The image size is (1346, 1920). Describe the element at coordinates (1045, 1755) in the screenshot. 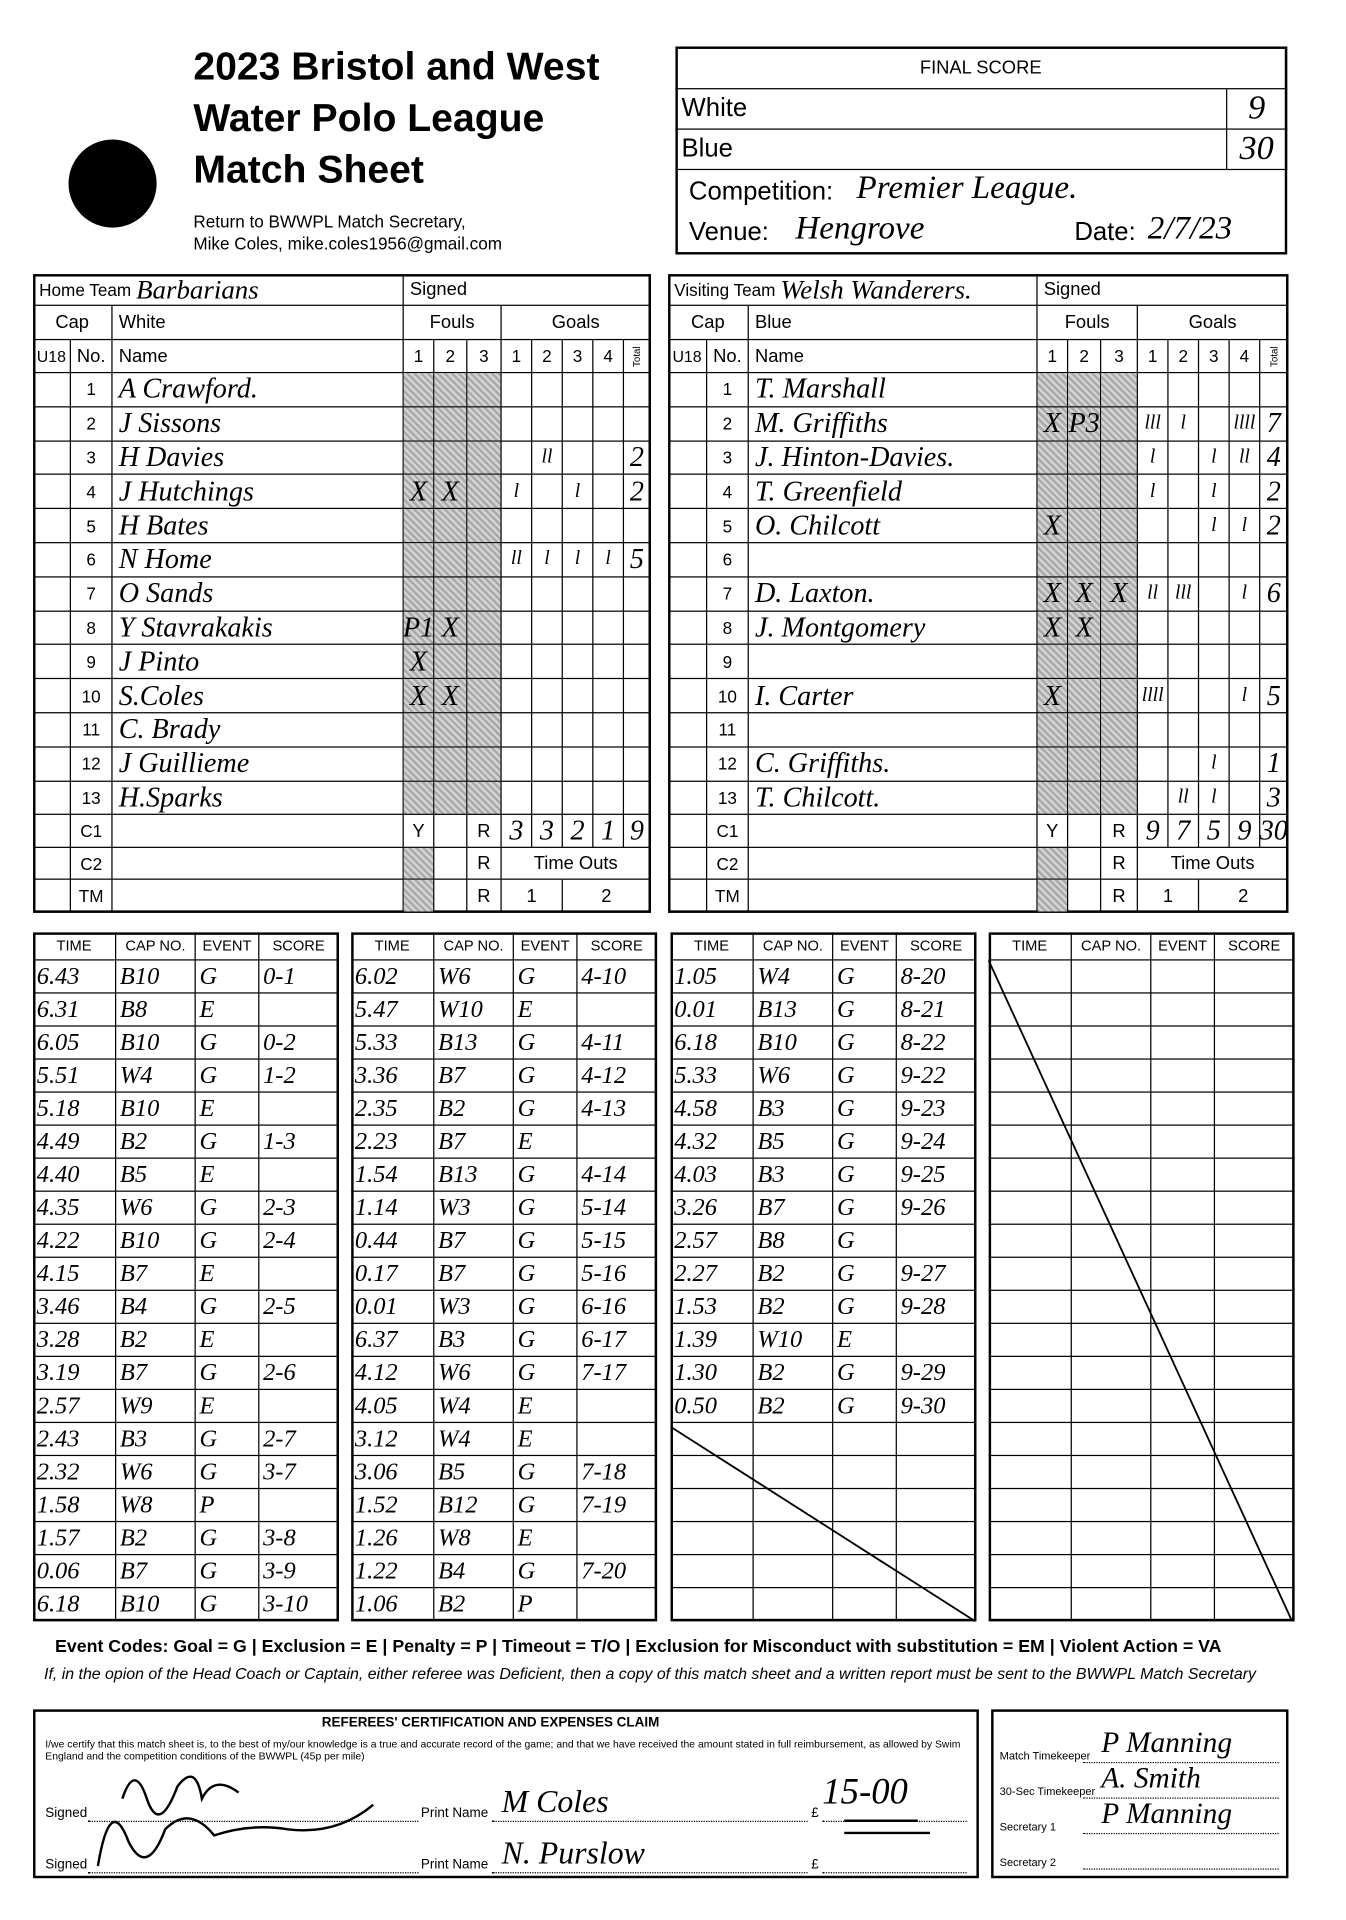

I see `official-role: Match Timekeeper` at that location.